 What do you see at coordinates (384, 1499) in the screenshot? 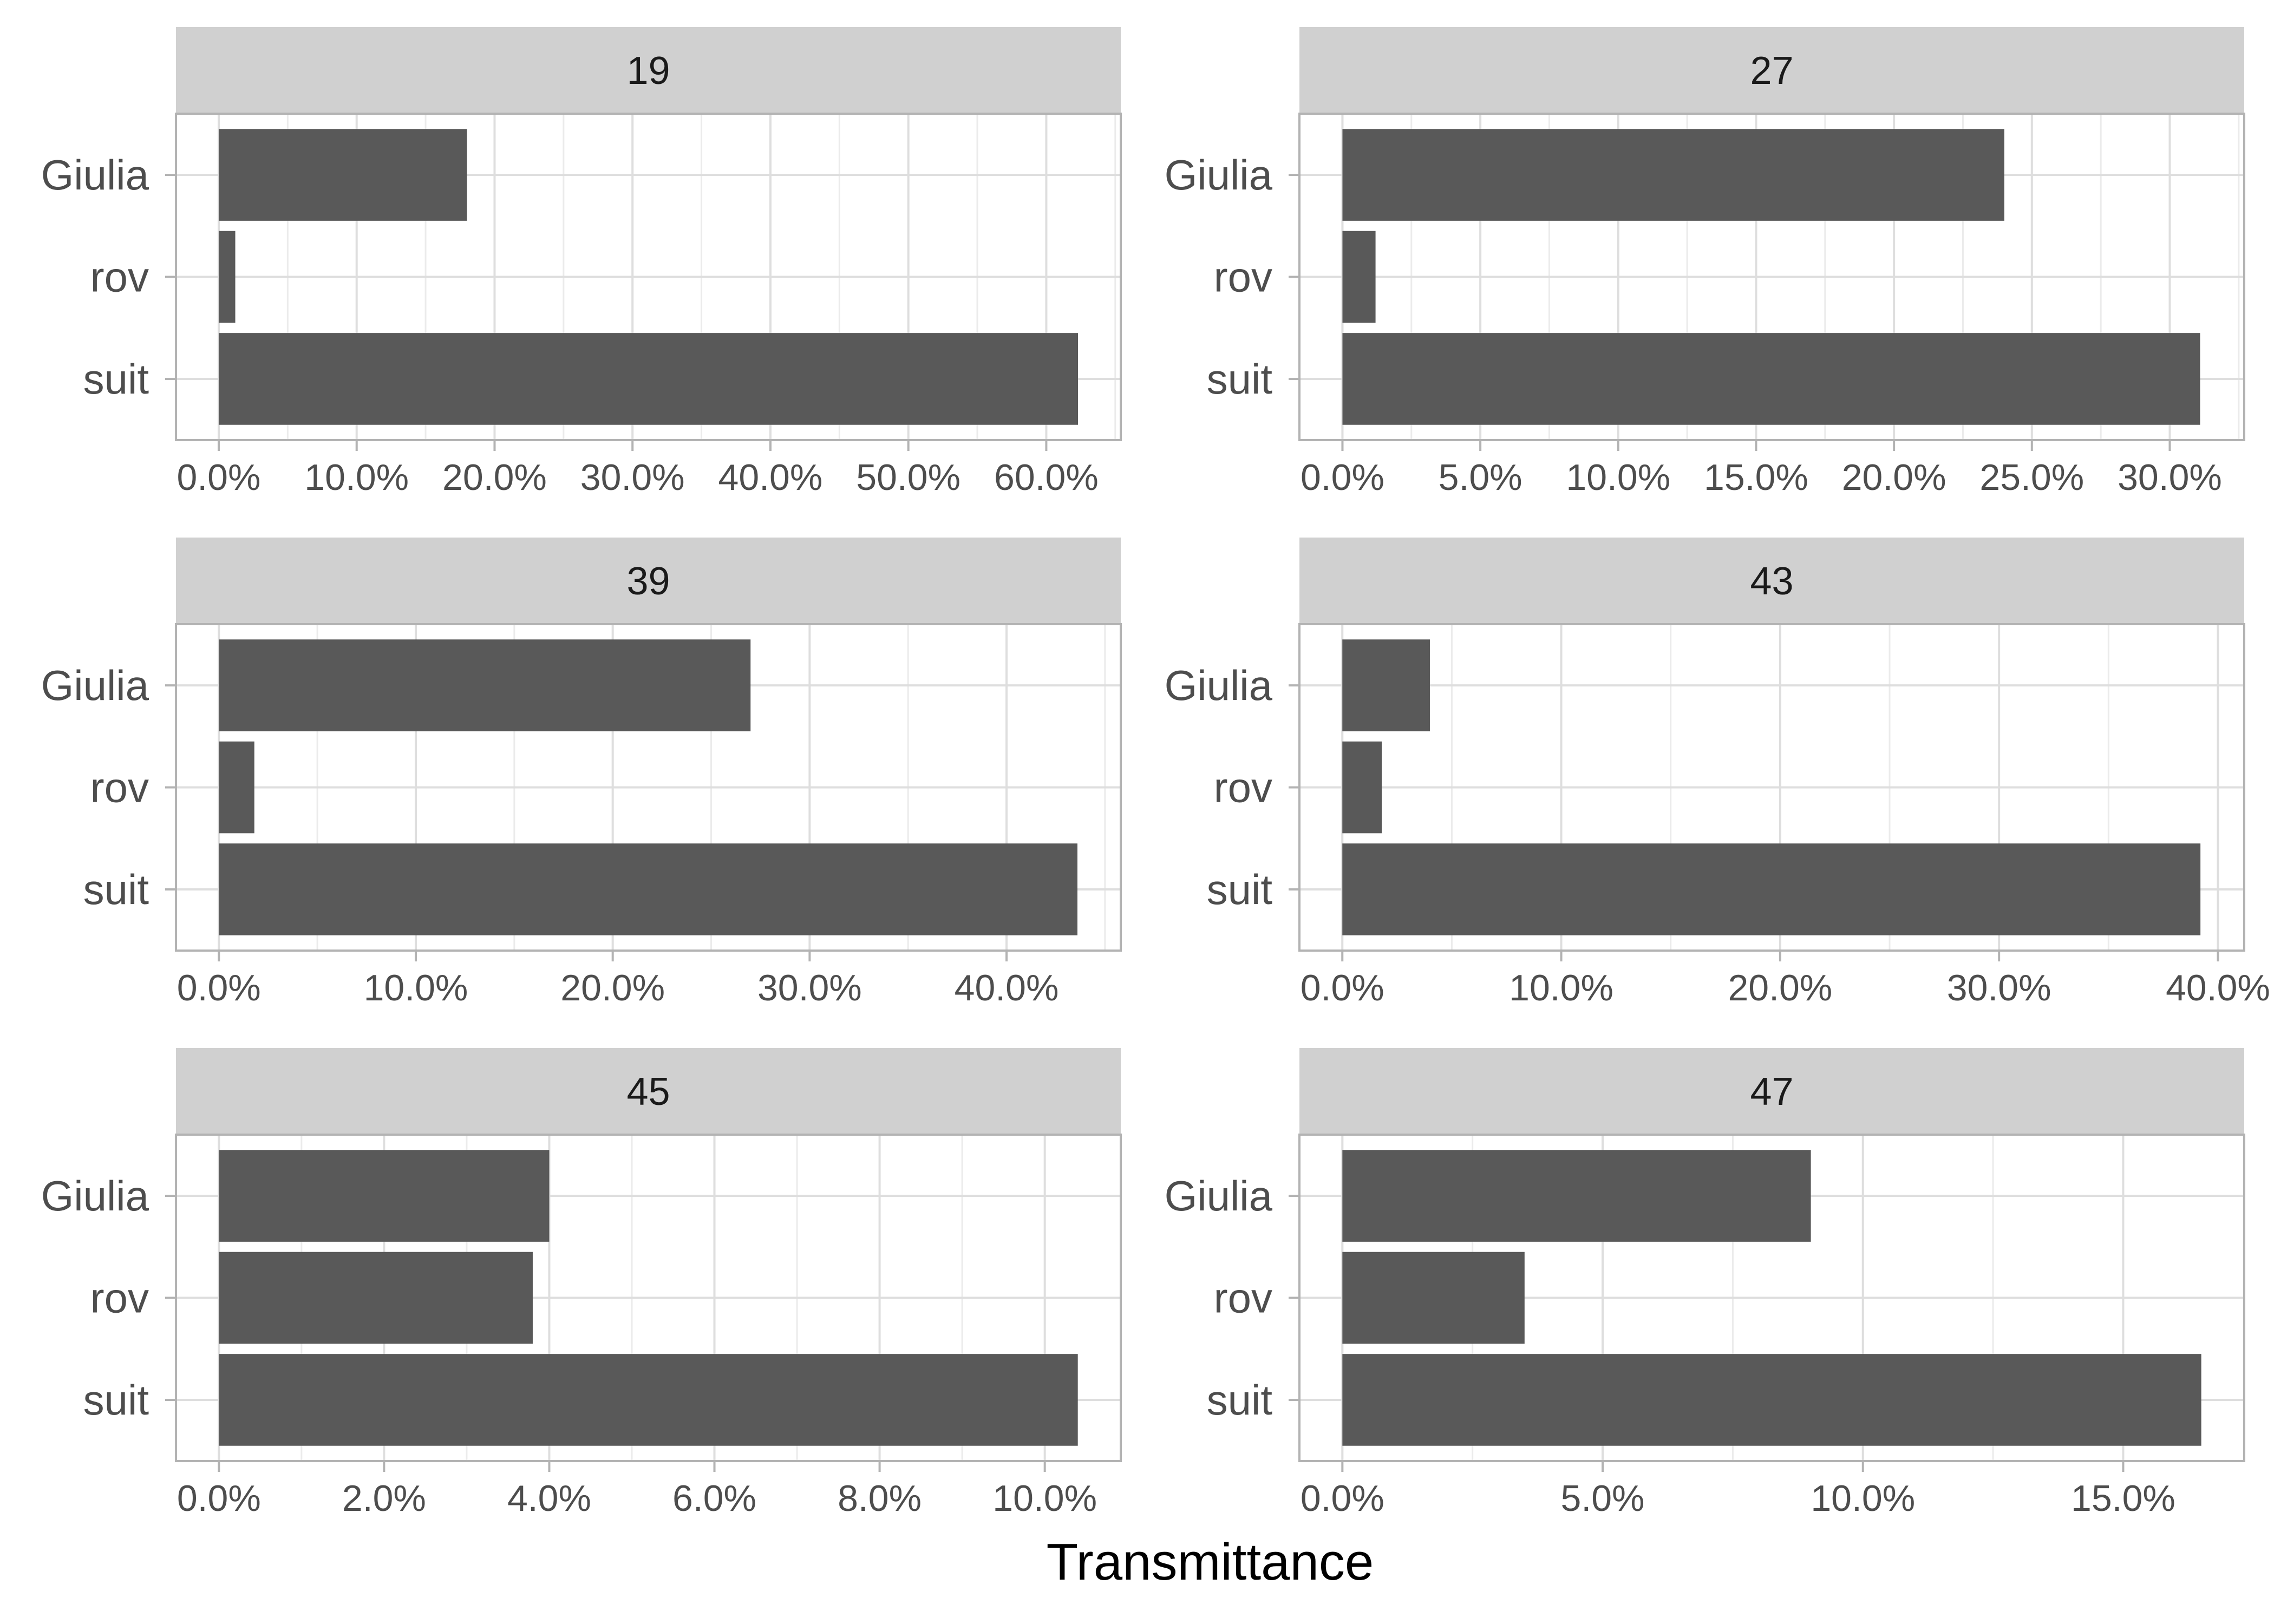
I see `x-tick-label: 2.0%` at bounding box center [384, 1499].